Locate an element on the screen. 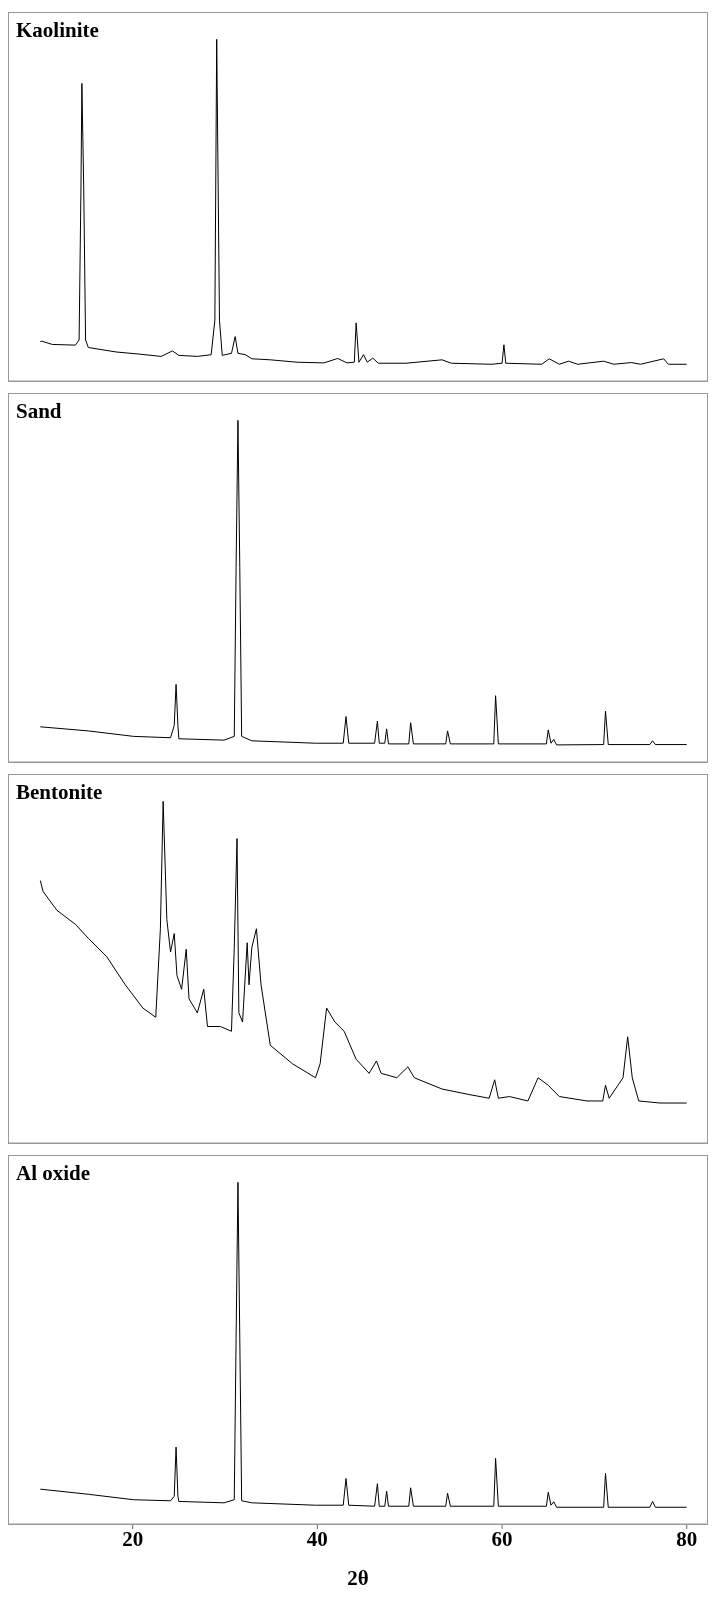 Image resolution: width=713 pixels, height=1598 pixels. x-tick-label: 60 is located at coordinates (502, 1538).